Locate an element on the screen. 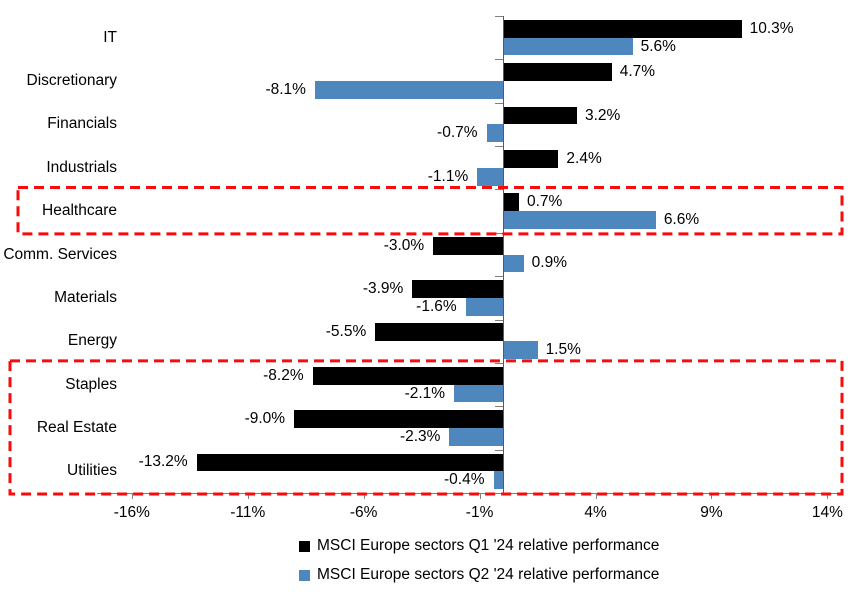 The height and width of the screenshot is (601, 852). category-label-materials: Materials is located at coordinates (85, 297).